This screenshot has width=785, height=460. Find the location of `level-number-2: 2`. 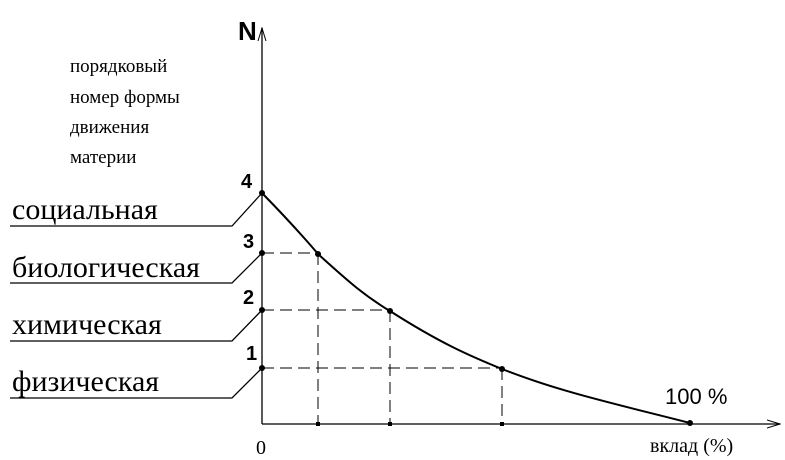

level-number-2: 2 is located at coordinates (248, 298).